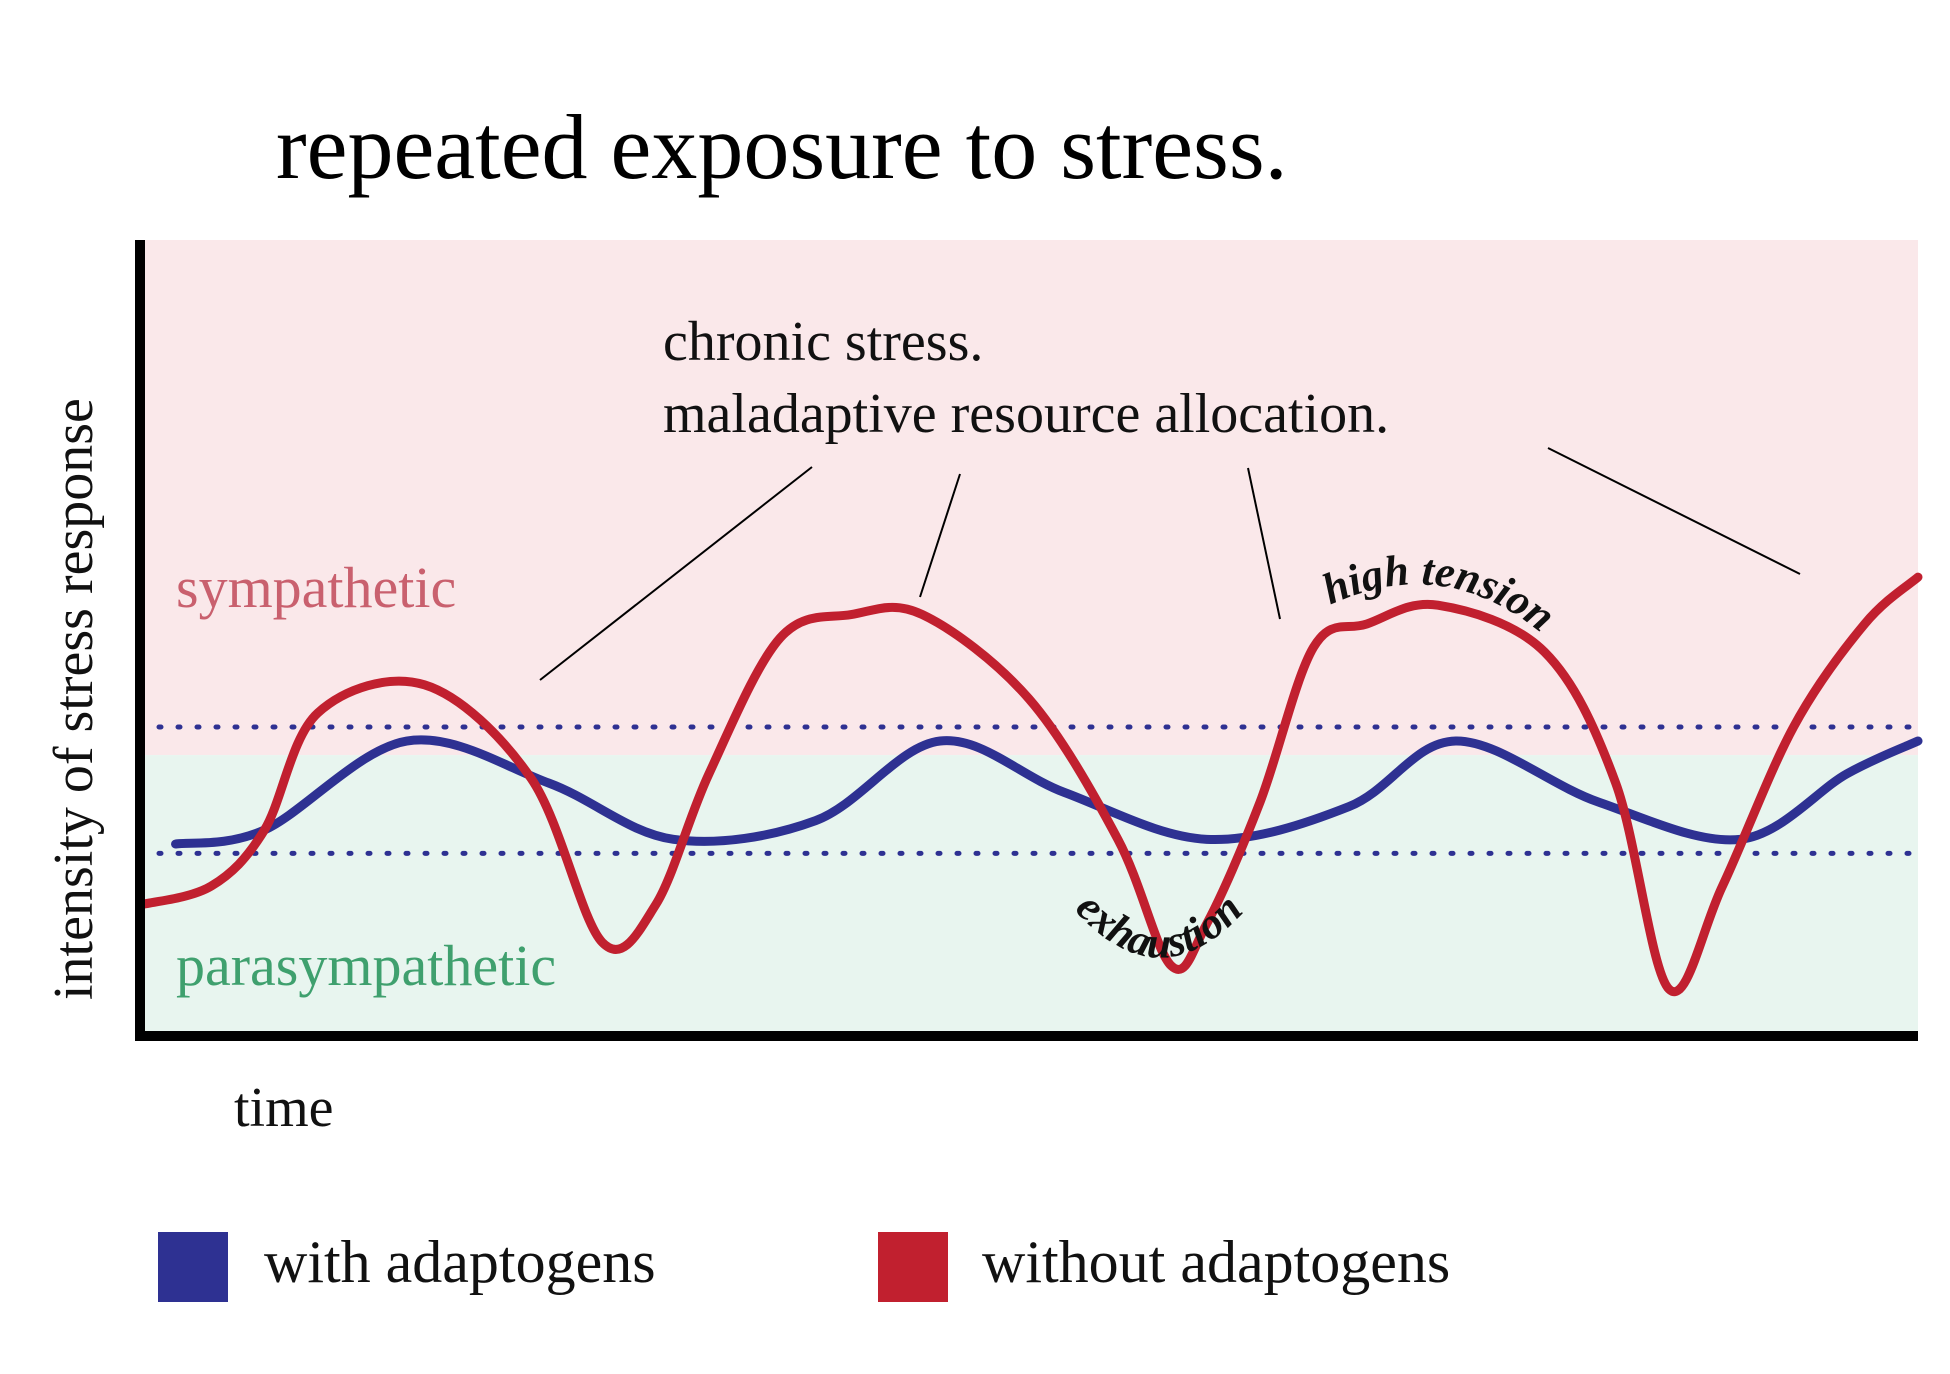  I want to click on callout-line-1: chronic stress., so click(823, 342).